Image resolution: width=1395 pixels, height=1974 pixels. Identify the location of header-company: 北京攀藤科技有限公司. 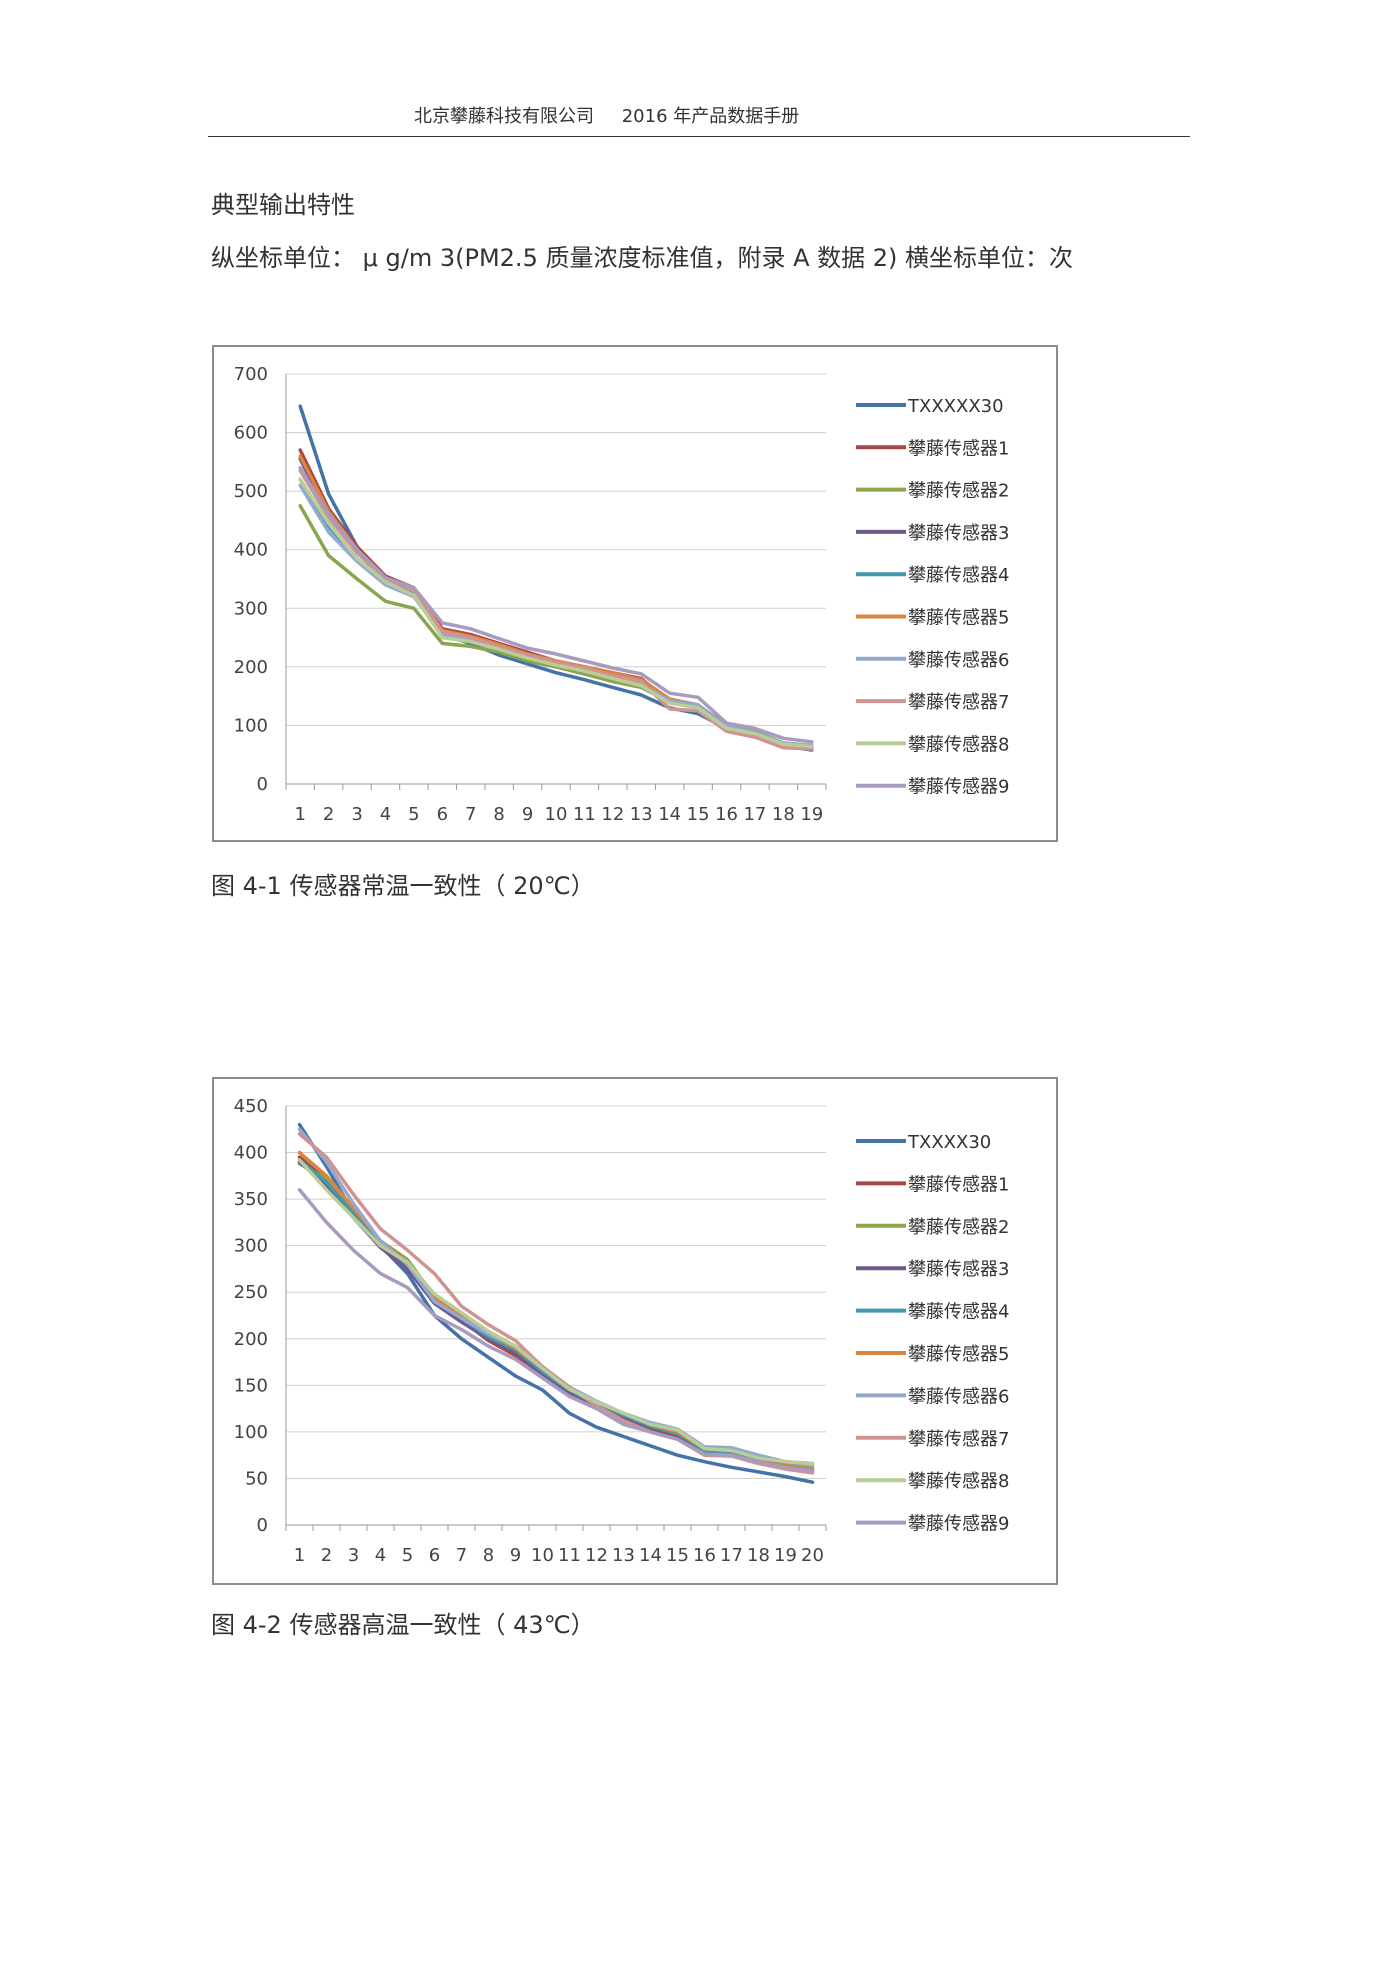
(504, 116).